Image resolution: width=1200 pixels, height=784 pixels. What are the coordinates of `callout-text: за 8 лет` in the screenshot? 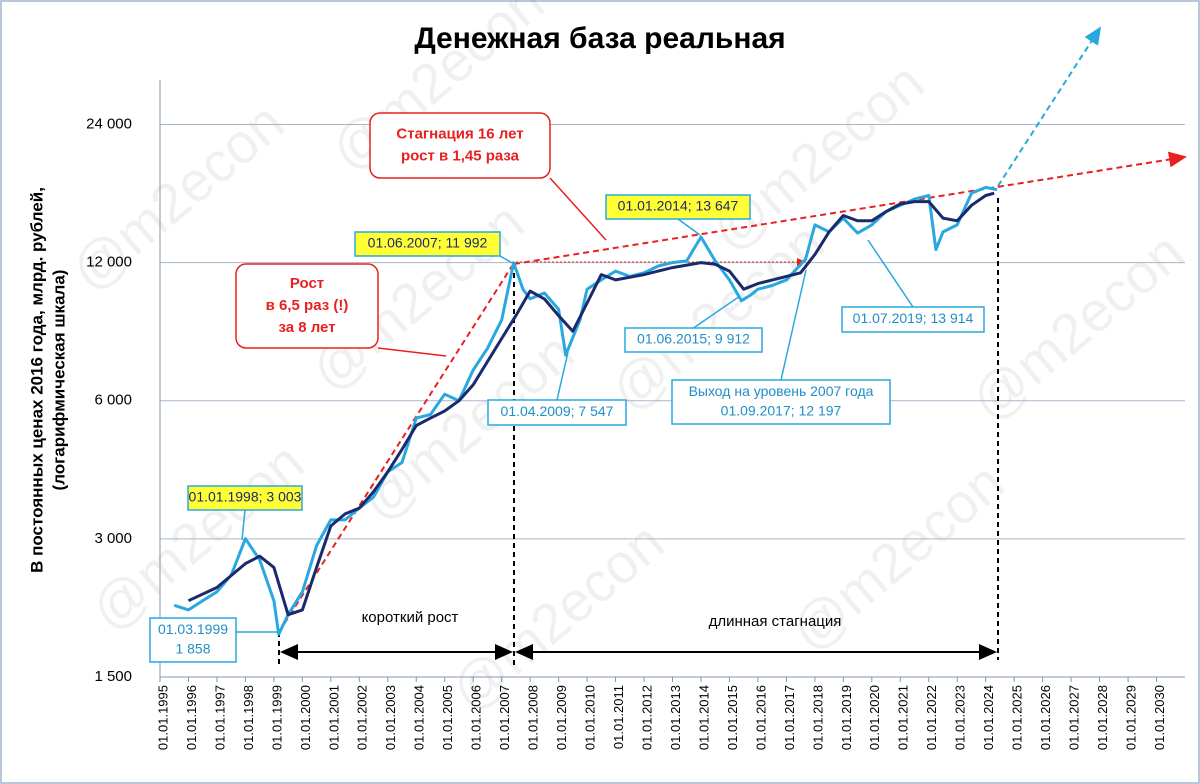 It's located at (306, 327).